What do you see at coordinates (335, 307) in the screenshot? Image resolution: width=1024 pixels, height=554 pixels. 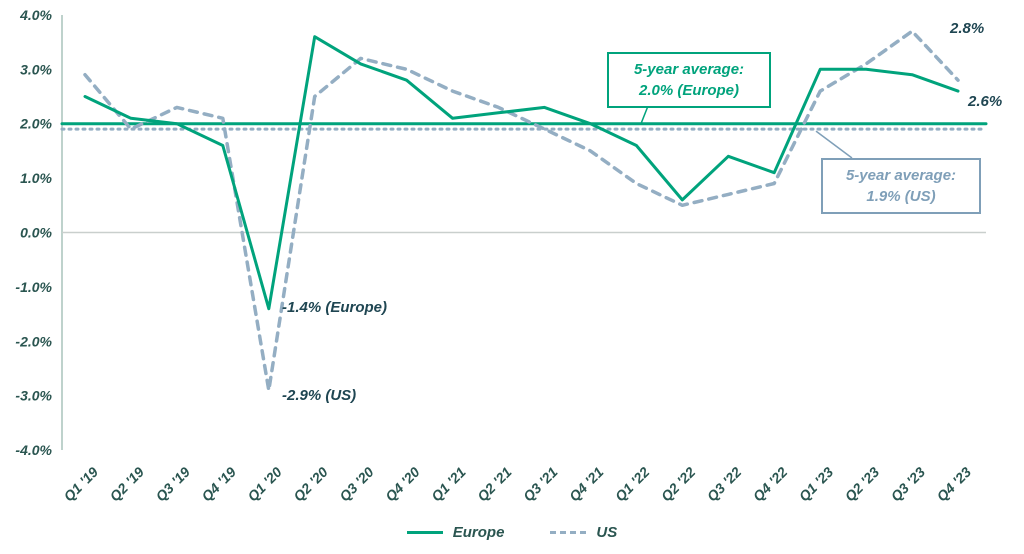 I see `europe-dip-label: -1.4% (Europe)` at bounding box center [335, 307].